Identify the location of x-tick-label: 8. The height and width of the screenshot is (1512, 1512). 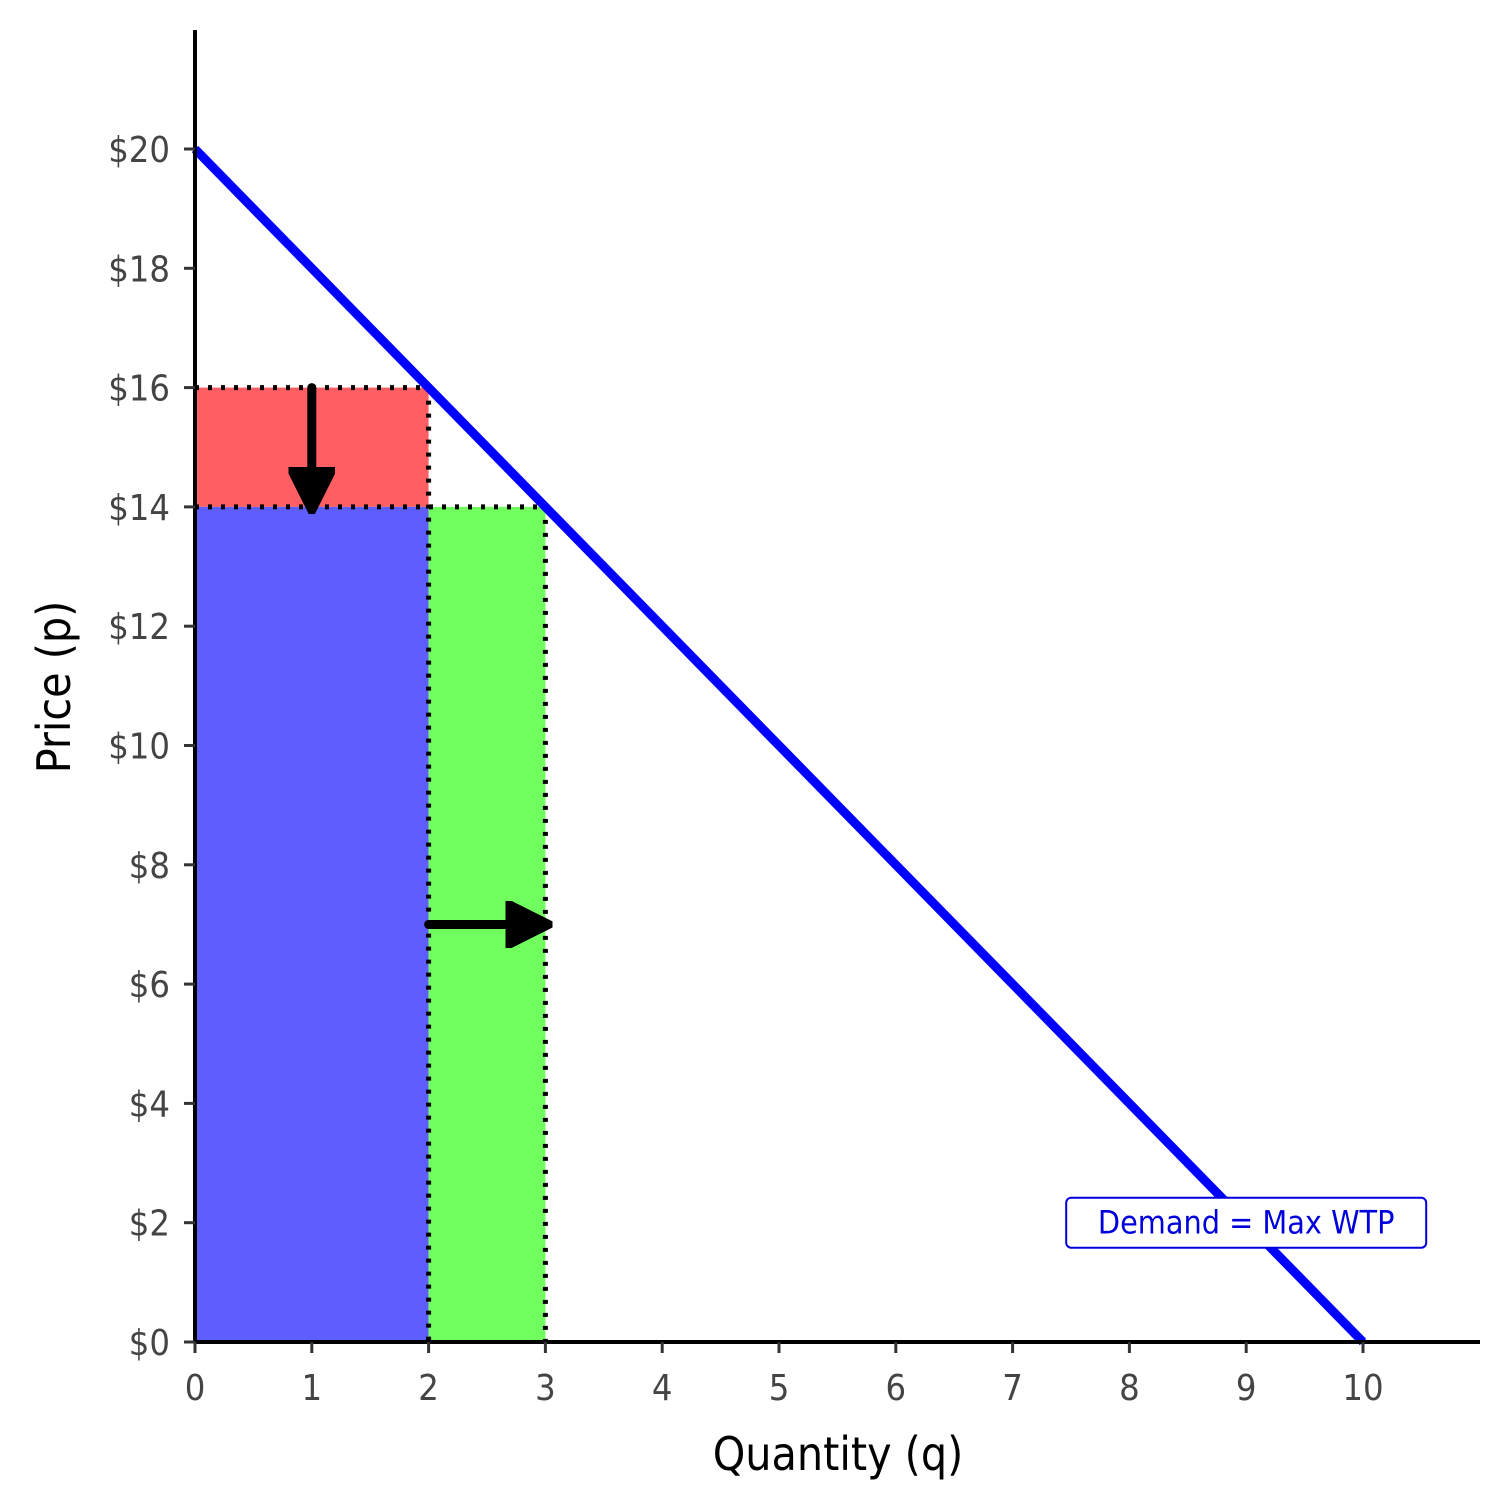
(1129, 1388).